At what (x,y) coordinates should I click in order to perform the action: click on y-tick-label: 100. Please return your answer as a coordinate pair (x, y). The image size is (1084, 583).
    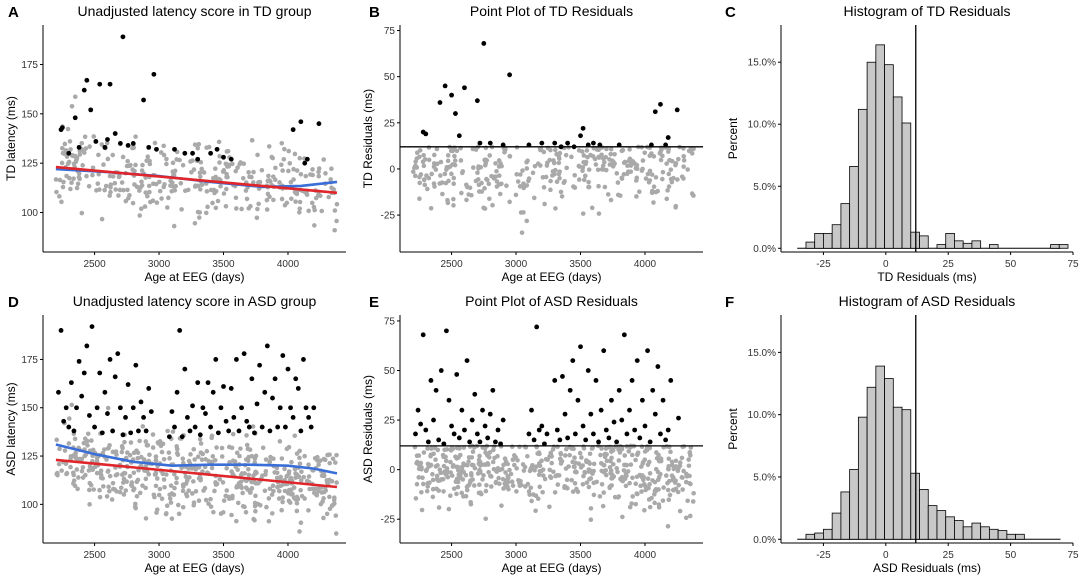
    Looking at the image, I should click on (29, 213).